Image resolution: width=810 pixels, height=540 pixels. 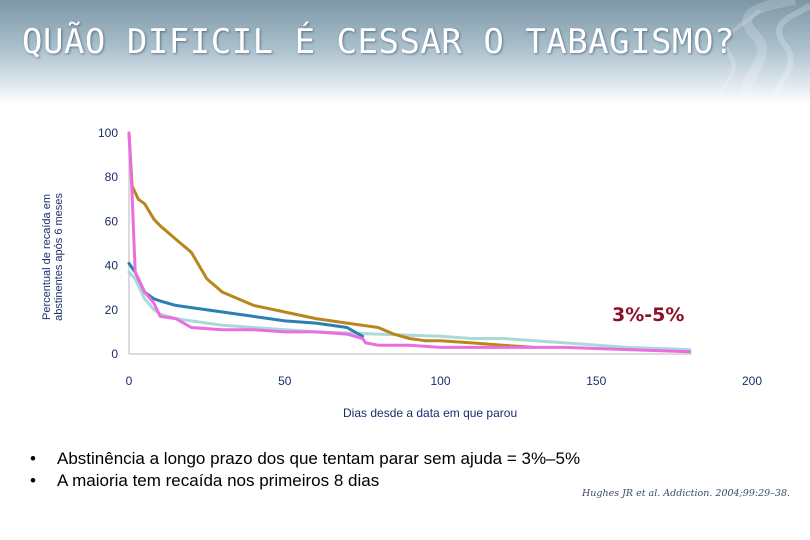 What do you see at coordinates (430, 413) in the screenshot?
I see `x-axis-label: Dias desde a data em que parou` at bounding box center [430, 413].